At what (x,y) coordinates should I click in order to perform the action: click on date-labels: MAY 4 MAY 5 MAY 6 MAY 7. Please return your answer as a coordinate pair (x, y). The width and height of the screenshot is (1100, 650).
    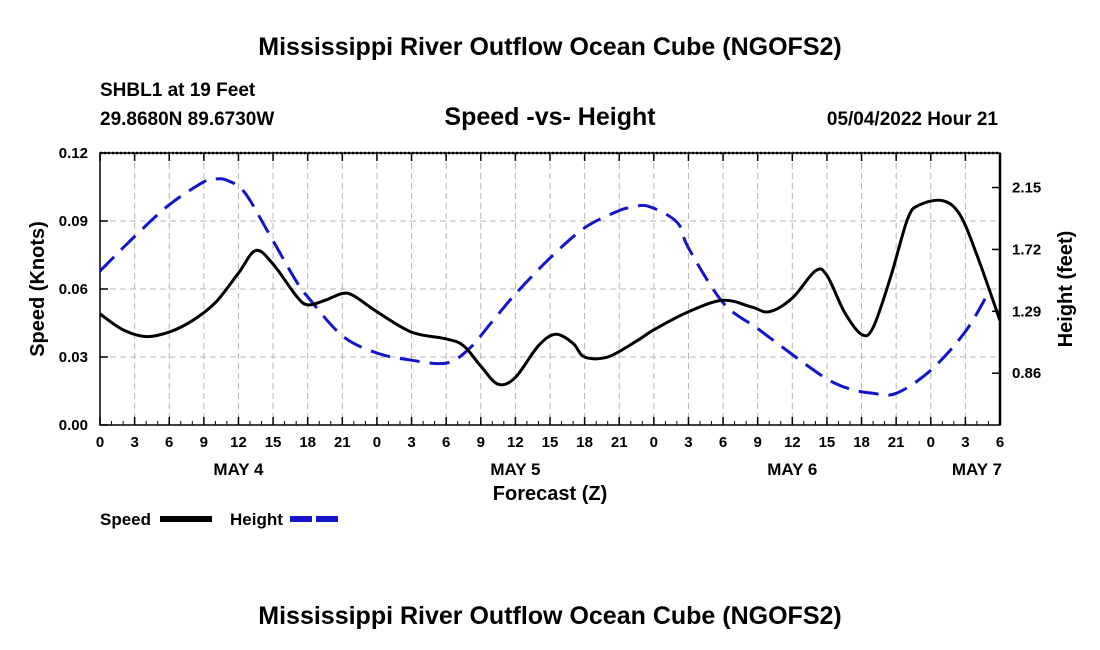
    Looking at the image, I should click on (607, 469).